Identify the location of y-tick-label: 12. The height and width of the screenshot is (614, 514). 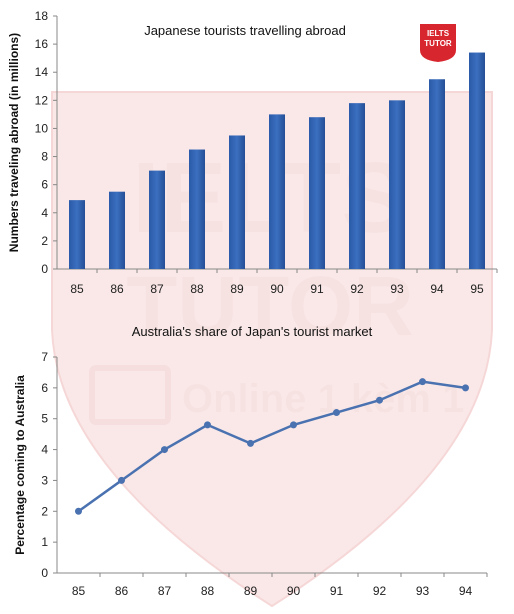
(42, 100).